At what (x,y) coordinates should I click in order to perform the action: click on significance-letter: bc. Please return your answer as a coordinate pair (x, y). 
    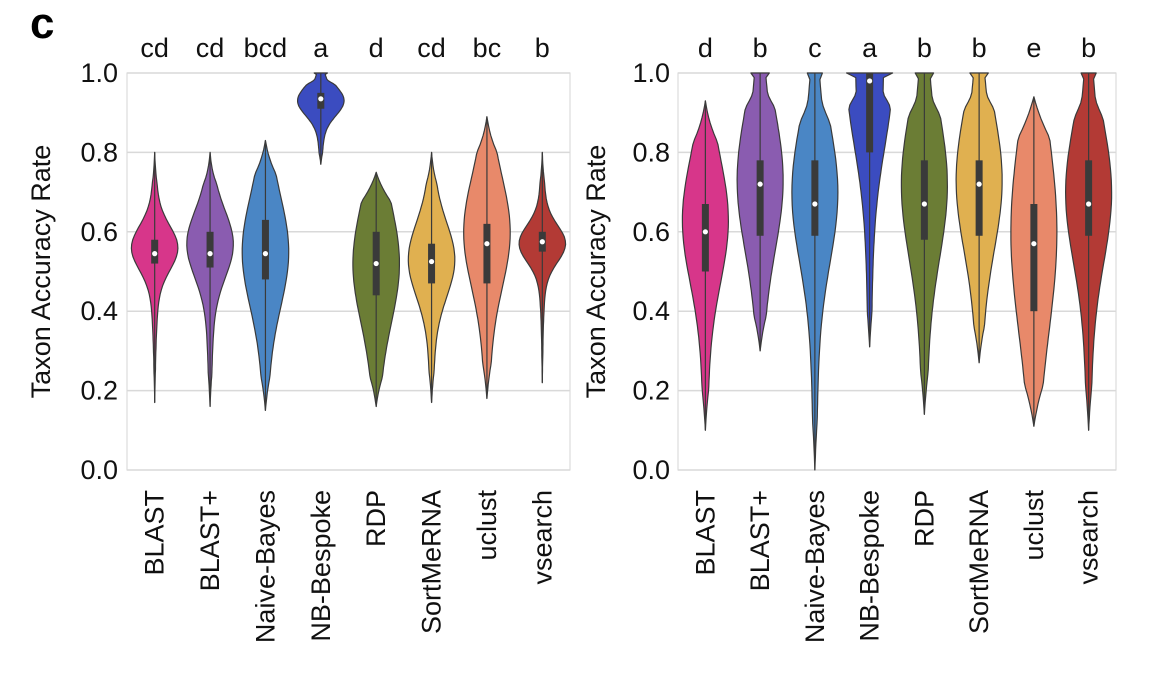
    Looking at the image, I should click on (487, 48).